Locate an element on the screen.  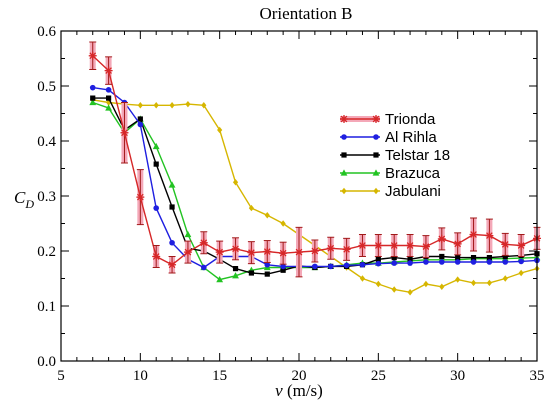
legend-entry-telstar-18: Telstar 18 is located at coordinates (395, 155).